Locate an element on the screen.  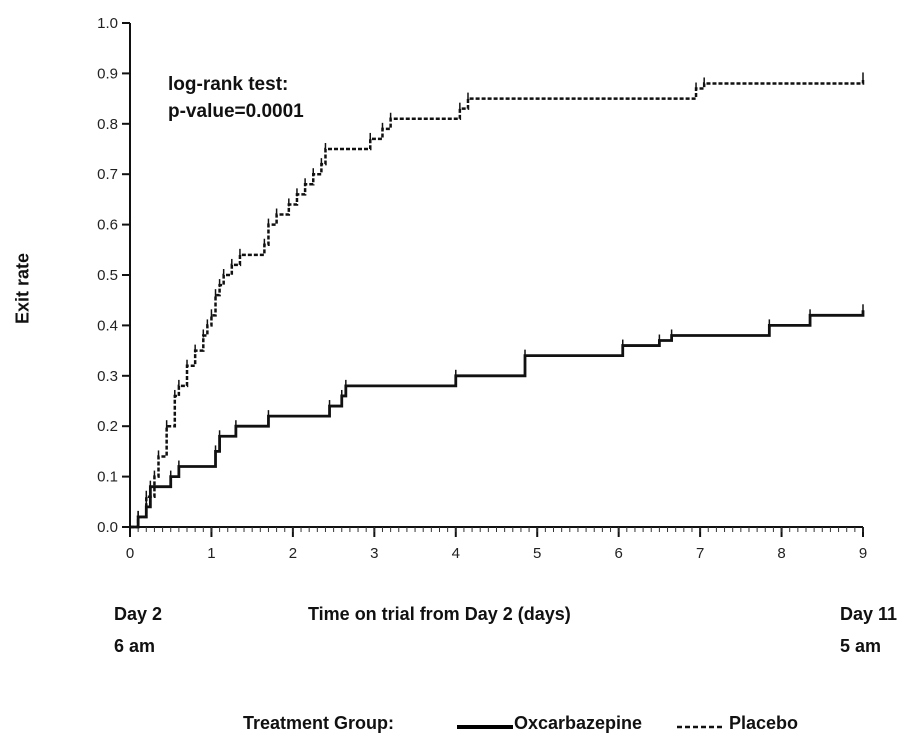
y-tick-label: 1.0 is located at coordinates (107, 23).